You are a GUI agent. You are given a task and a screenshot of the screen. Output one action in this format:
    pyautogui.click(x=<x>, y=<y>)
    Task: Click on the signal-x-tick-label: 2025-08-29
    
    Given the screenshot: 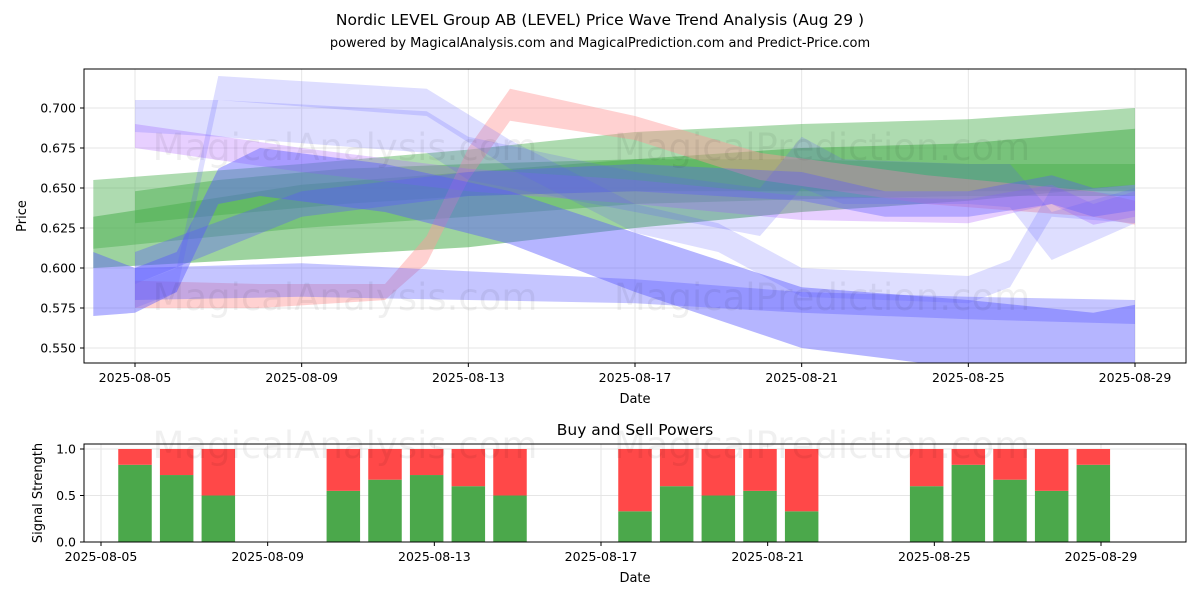 What is the action you would take?
    pyautogui.click(x=1101, y=556)
    